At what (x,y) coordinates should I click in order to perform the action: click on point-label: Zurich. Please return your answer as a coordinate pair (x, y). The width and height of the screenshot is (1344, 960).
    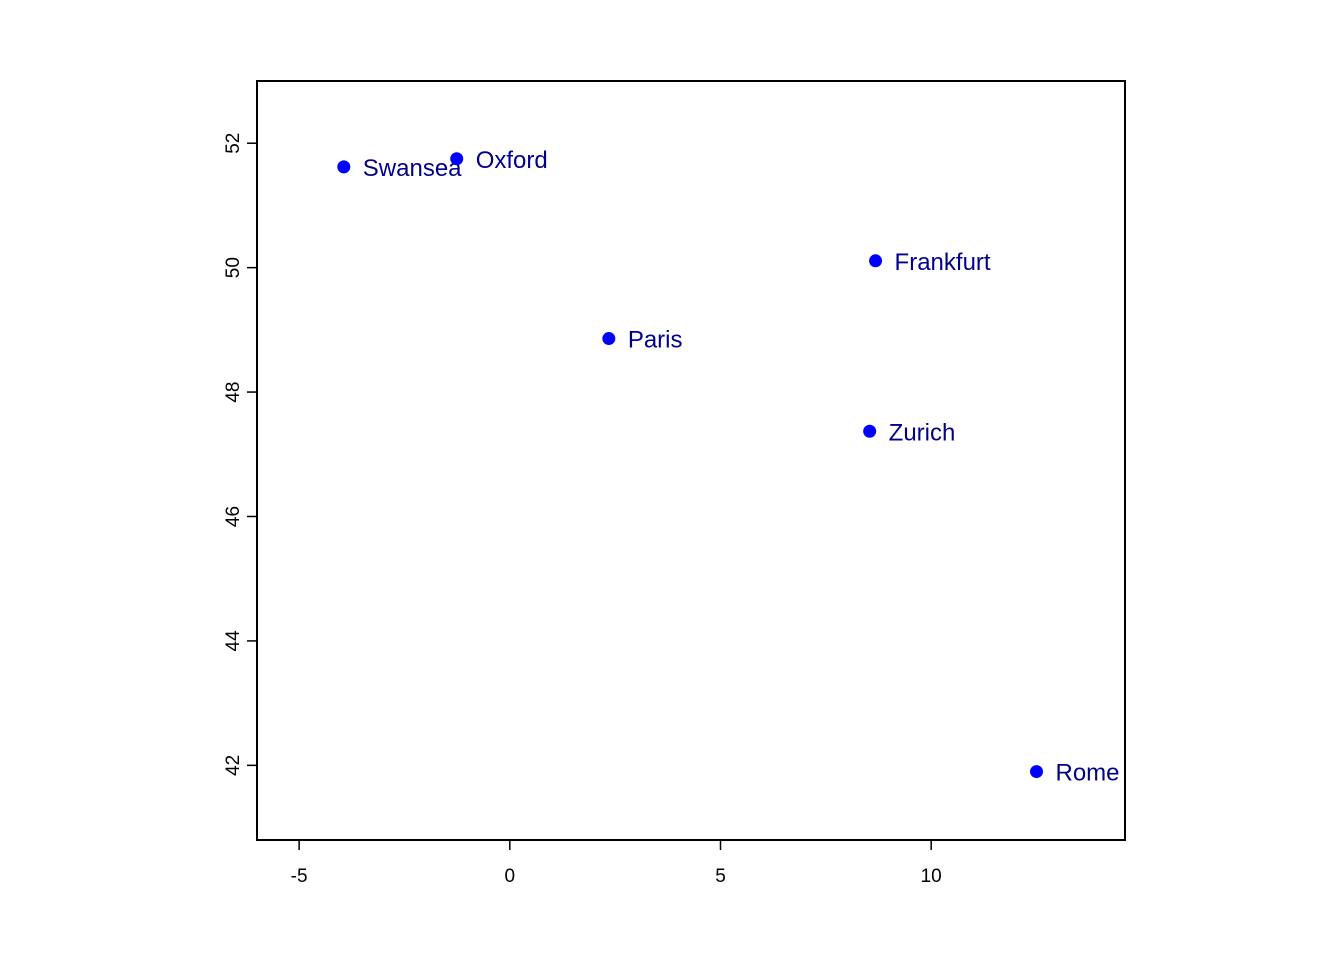
    Looking at the image, I should click on (922, 432).